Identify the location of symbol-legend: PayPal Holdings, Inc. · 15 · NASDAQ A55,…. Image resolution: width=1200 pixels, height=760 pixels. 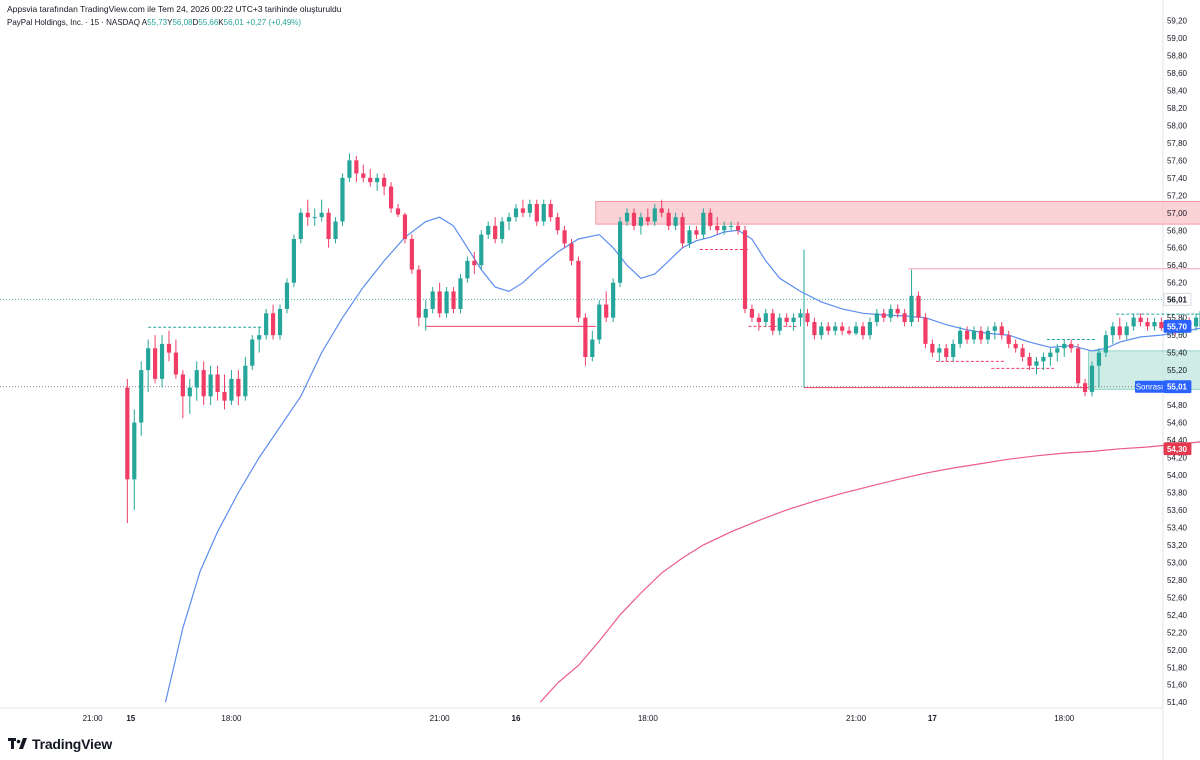
(154, 22).